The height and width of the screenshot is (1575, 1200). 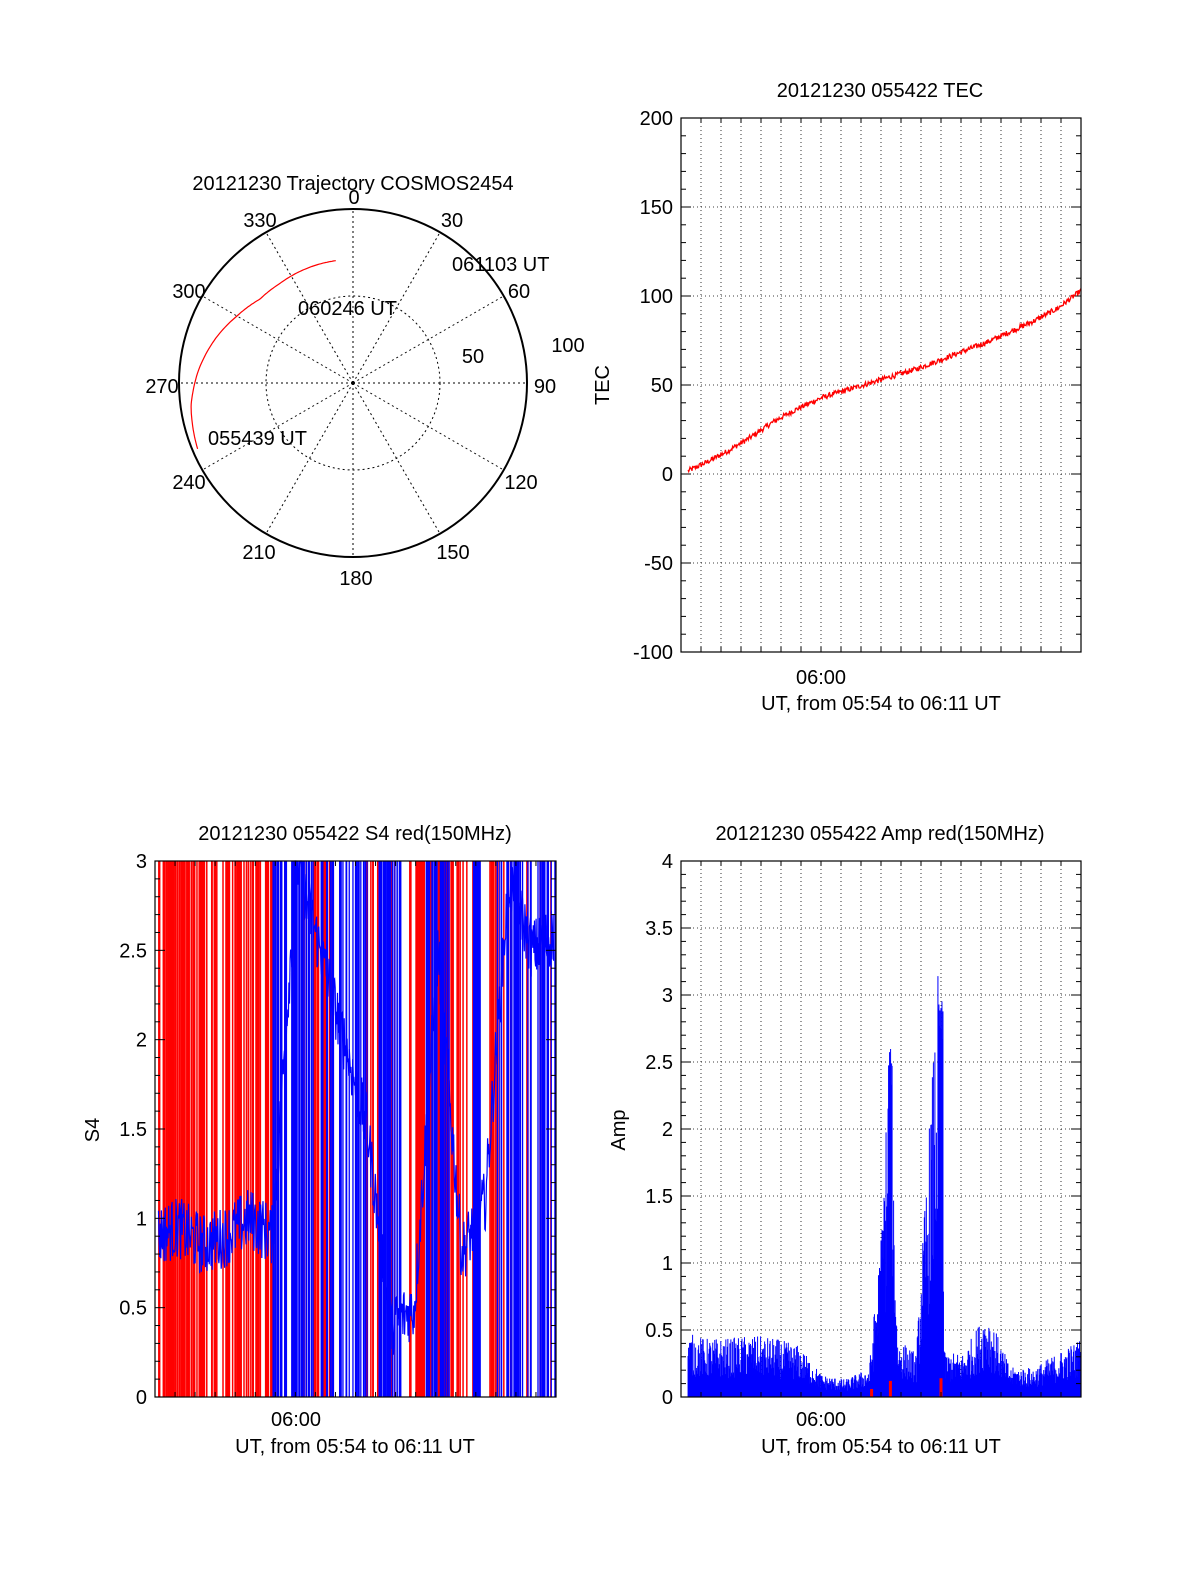 What do you see at coordinates (141, 1219) in the screenshot?
I see `s4-ytick-label: 1` at bounding box center [141, 1219].